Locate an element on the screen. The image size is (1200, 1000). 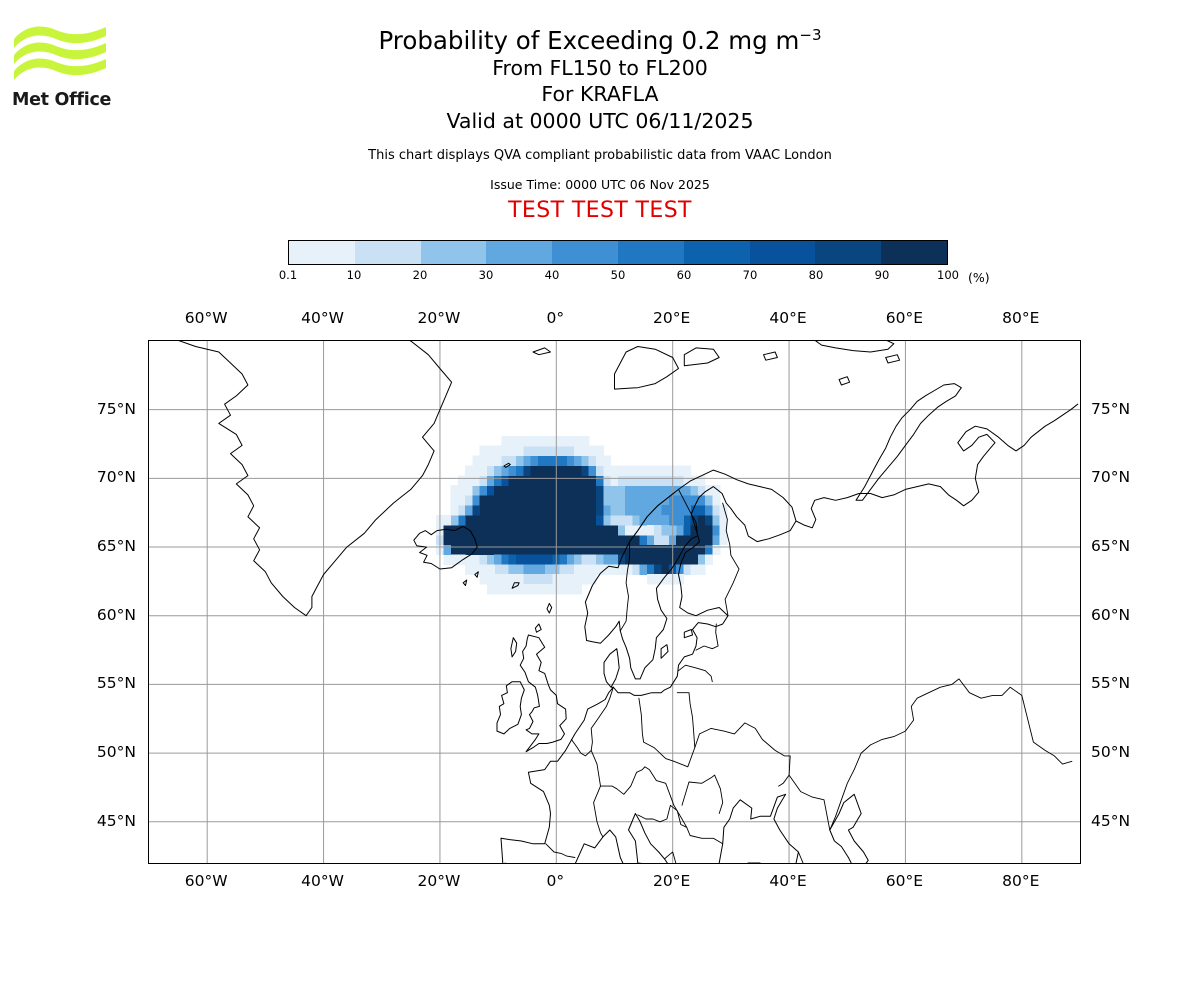
colorbar: 0.1 10 20 30 40 50 60 70 80 90 100 is located at coordinates (619, 263).